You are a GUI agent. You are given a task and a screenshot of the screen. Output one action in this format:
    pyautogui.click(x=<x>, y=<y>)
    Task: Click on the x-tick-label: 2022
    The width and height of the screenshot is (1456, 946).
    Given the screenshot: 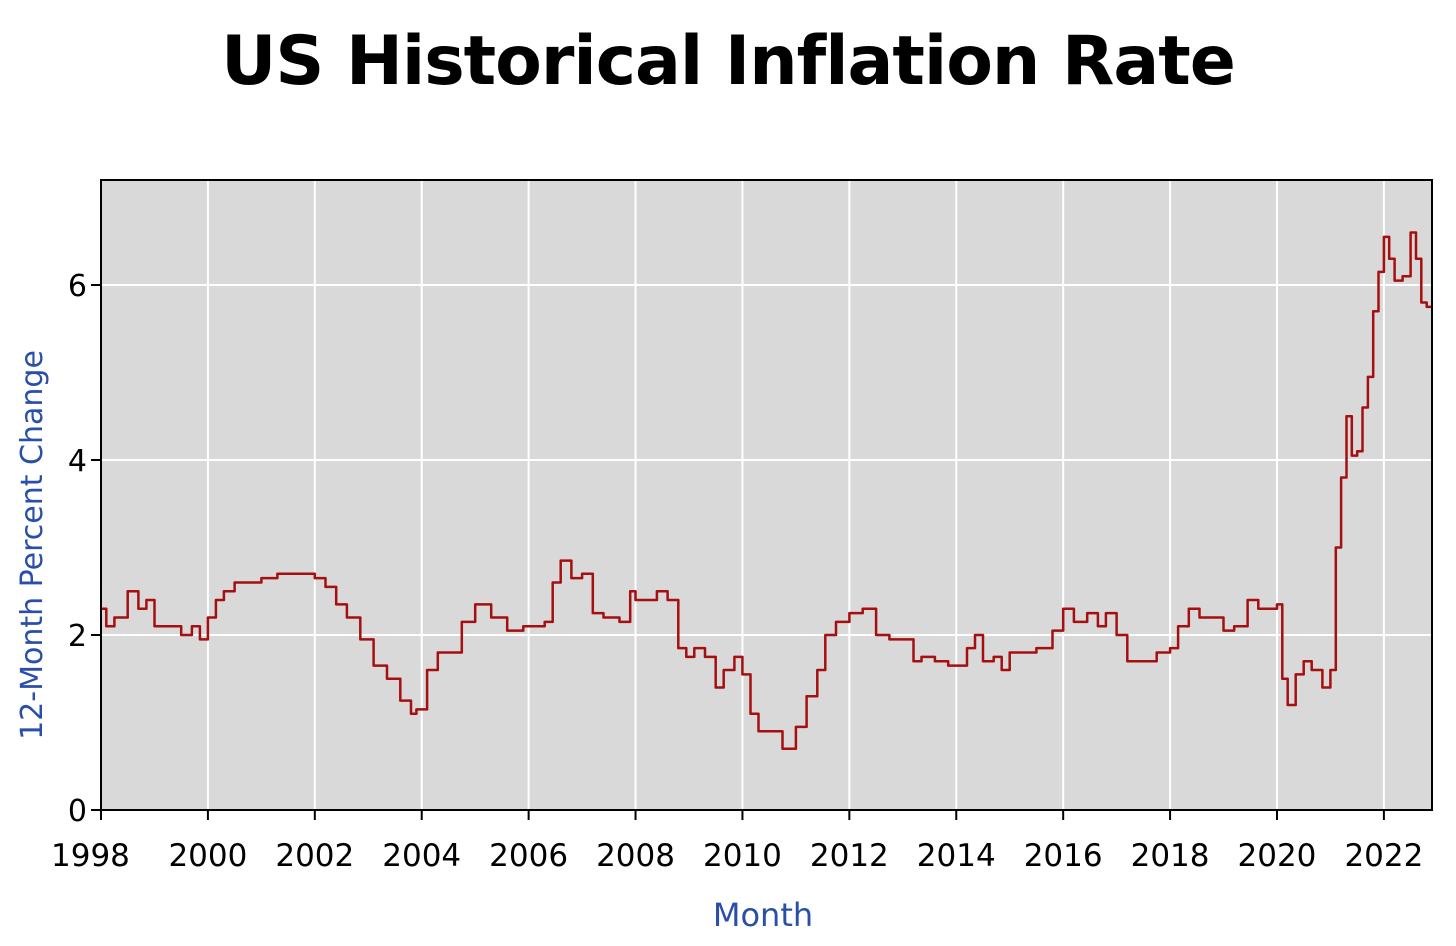 What is the action you would take?
    pyautogui.click(x=1383, y=856)
    